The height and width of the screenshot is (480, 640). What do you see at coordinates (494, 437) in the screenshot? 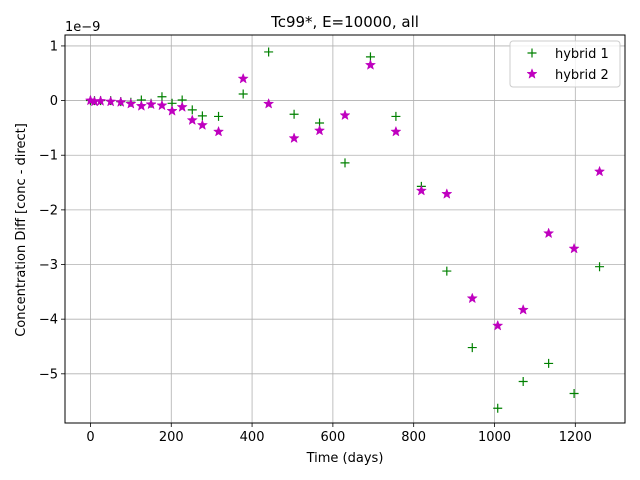
I see `x-tick-label: 1000` at bounding box center [494, 437].